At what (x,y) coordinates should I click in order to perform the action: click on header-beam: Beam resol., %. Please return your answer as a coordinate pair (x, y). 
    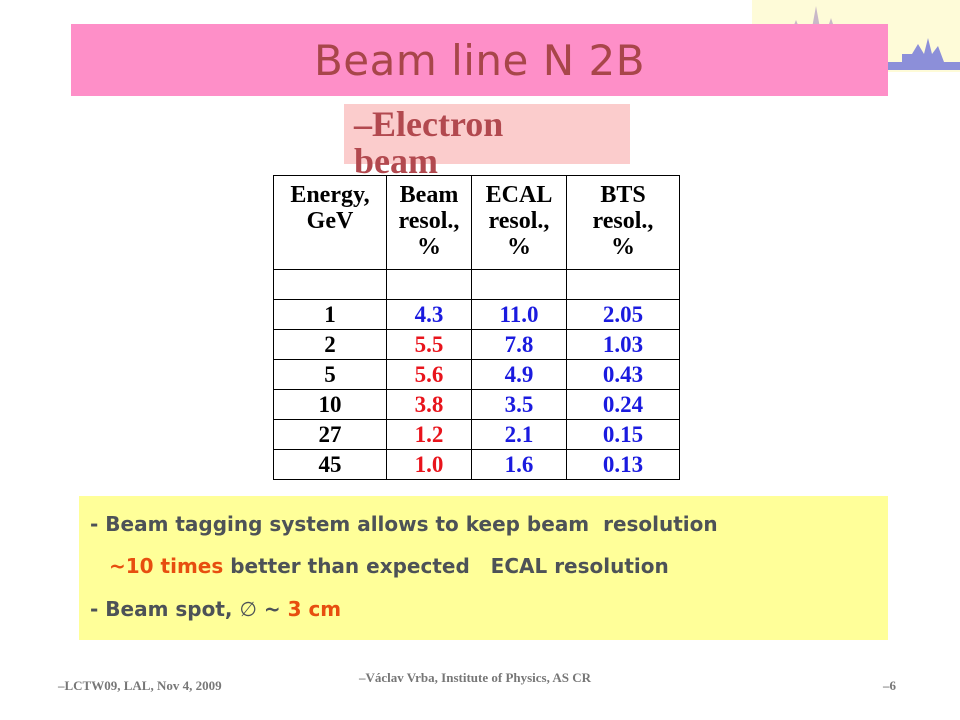
    Looking at the image, I should click on (429, 222).